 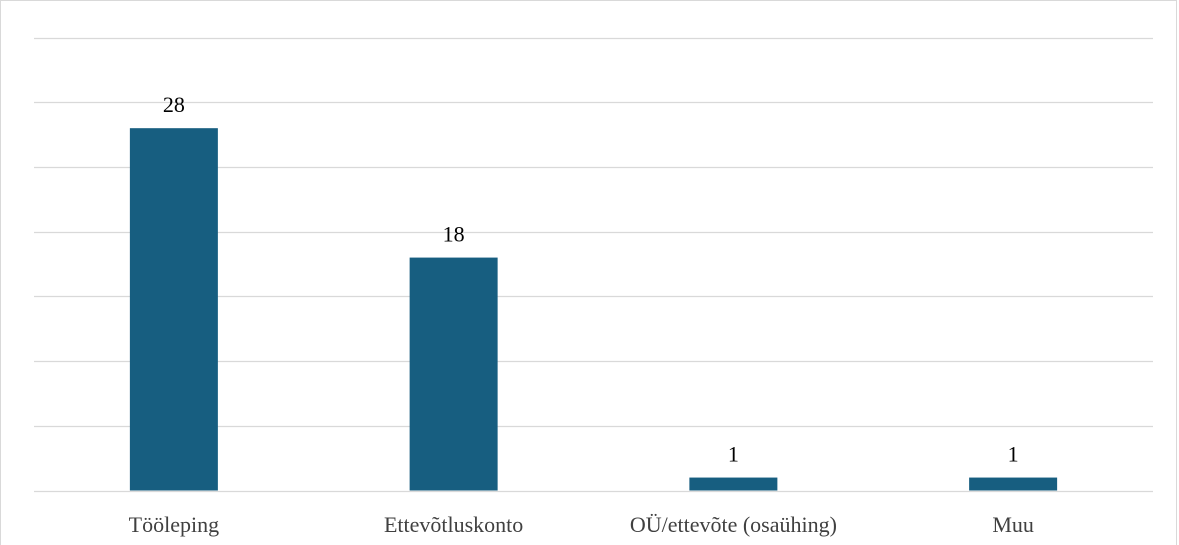 What do you see at coordinates (454, 234) in the screenshot?
I see `data-label: 18` at bounding box center [454, 234].